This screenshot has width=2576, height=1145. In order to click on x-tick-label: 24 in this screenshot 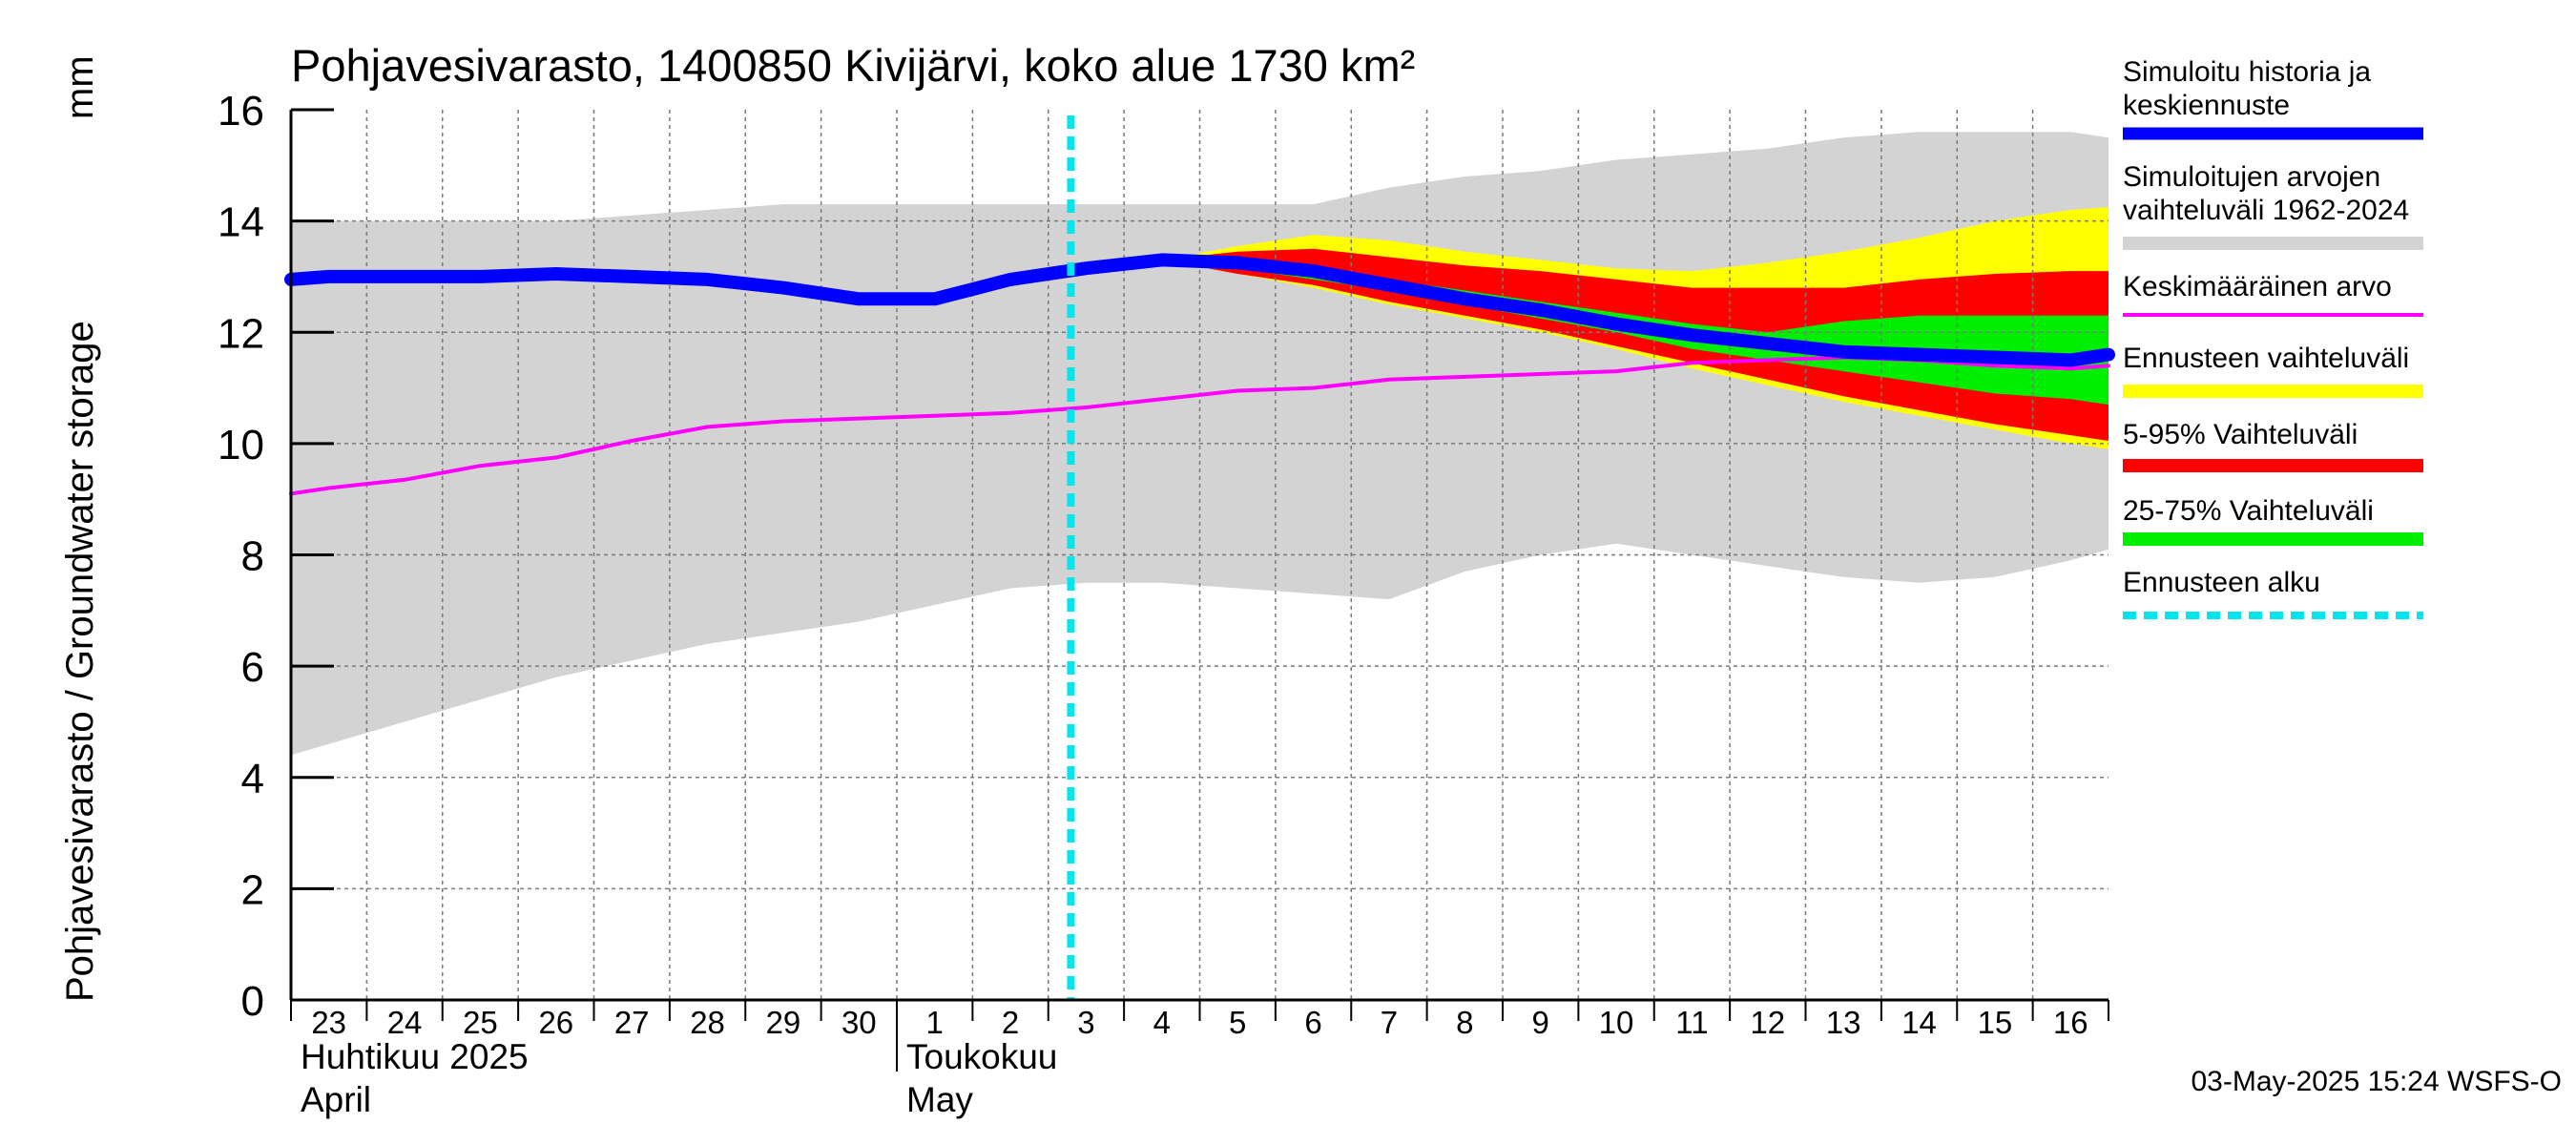, I will do `click(405, 1022)`.